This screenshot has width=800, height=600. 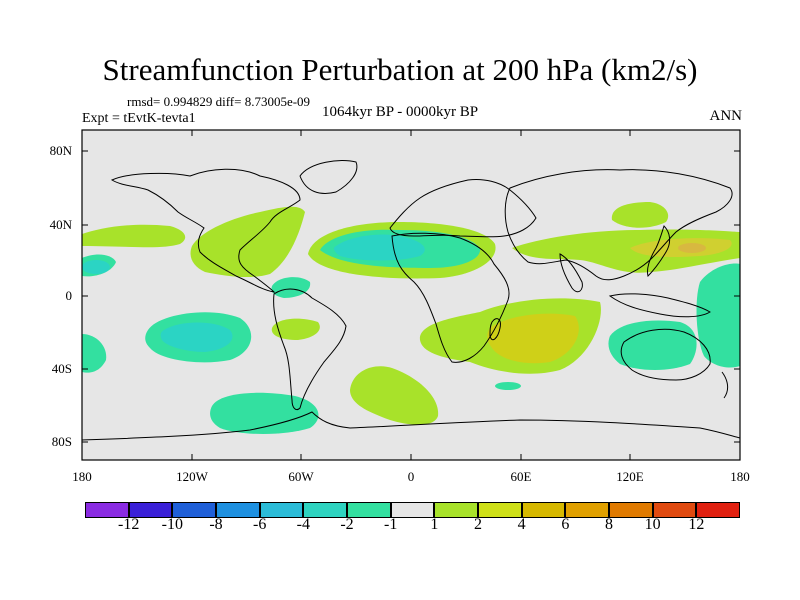 What do you see at coordinates (328, 177) in the screenshot?
I see `coast-greenland` at bounding box center [328, 177].